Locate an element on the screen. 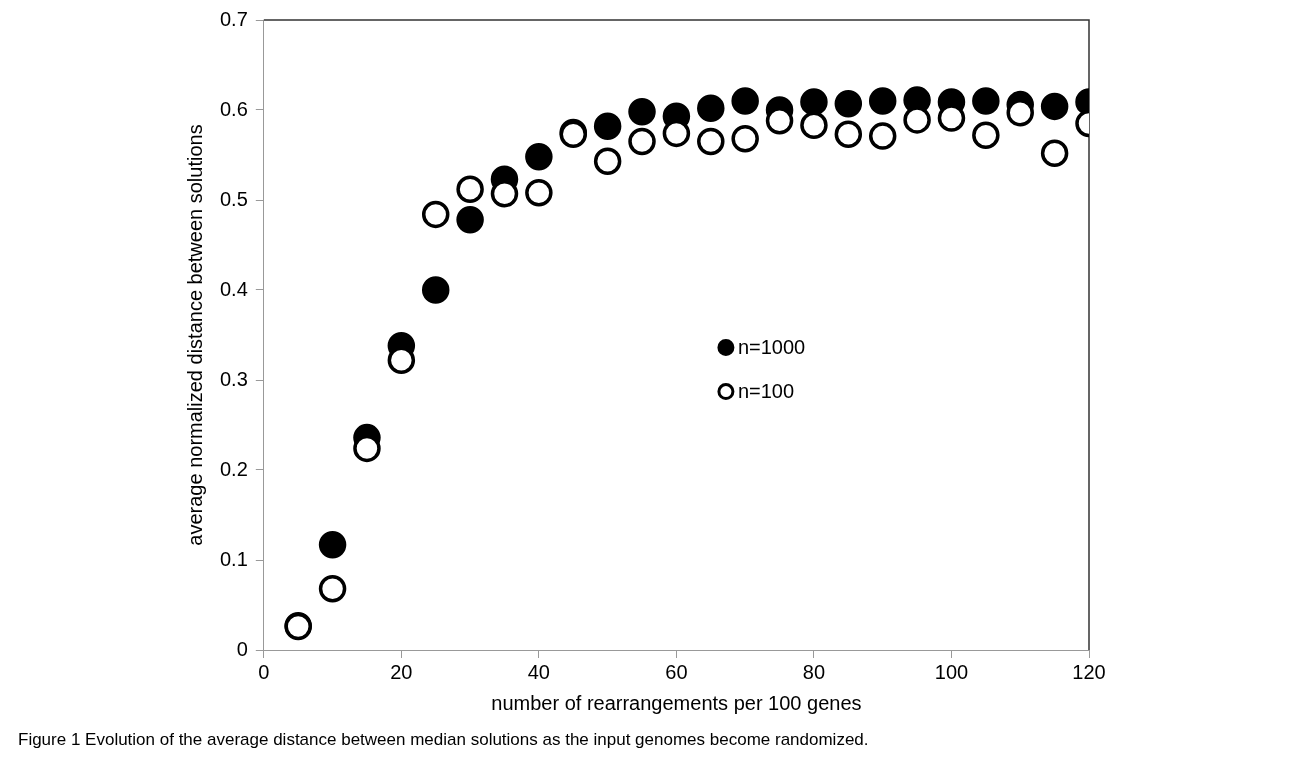 The height and width of the screenshot is (771, 1289). y-tick-label: 0.2 is located at coordinates (233, 468).